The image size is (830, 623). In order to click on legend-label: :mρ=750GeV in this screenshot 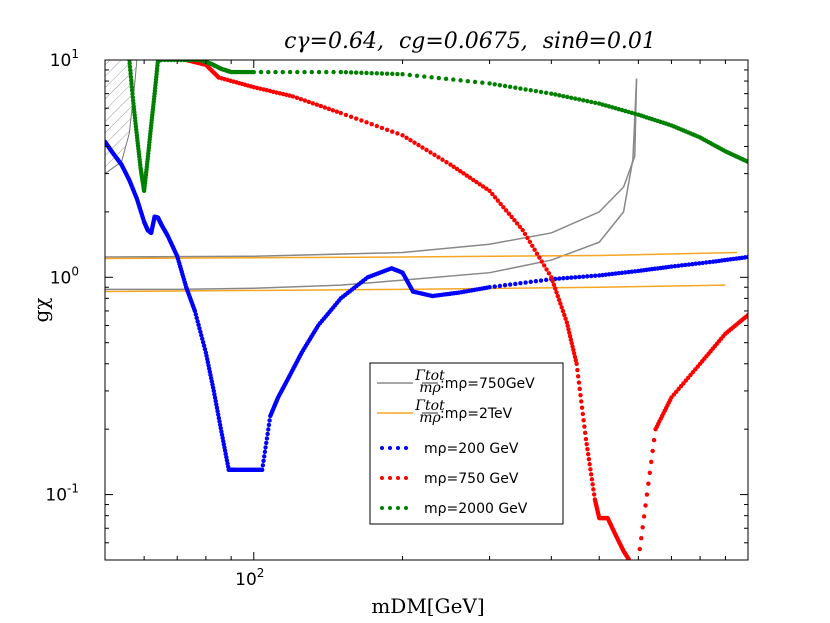, I will do `click(487, 384)`.